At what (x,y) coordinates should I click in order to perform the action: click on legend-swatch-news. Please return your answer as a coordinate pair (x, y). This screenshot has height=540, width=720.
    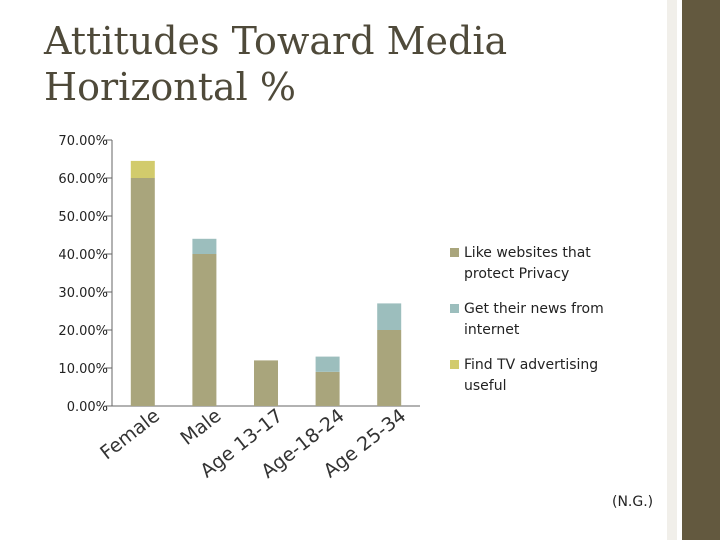
    Looking at the image, I should click on (454, 308).